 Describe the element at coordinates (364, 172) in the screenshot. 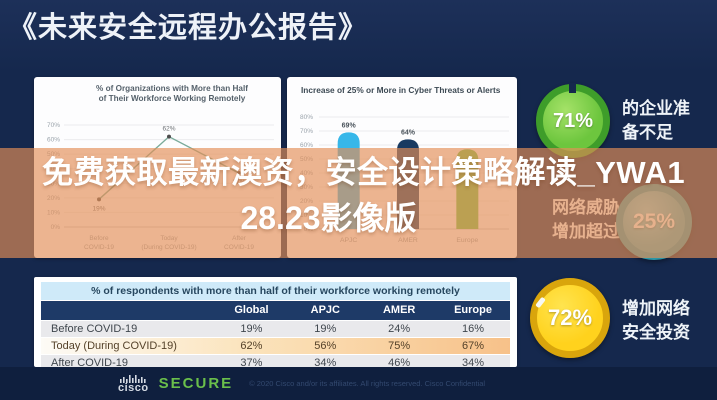

I see `watermark-line1: 免费获取最新澳资，安全设计策略解读_YWA1` at that location.